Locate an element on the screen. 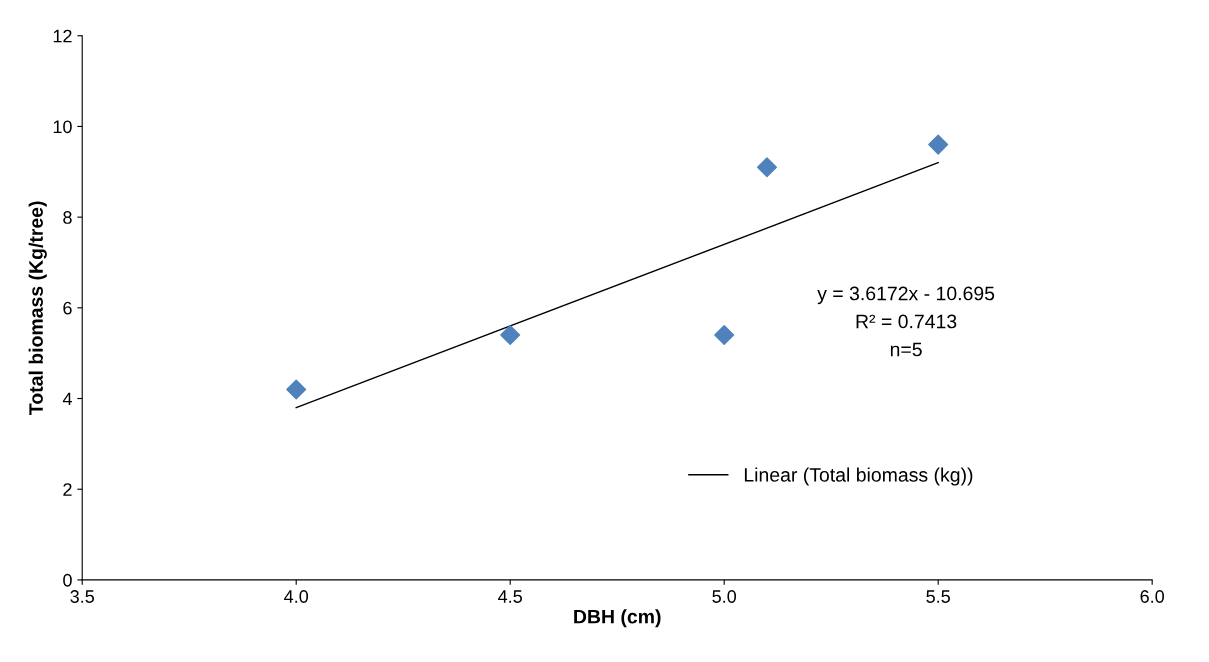 This screenshot has width=1209, height=662. y-axis-title: Total biomass (Kg/tree) is located at coordinates (37, 308).